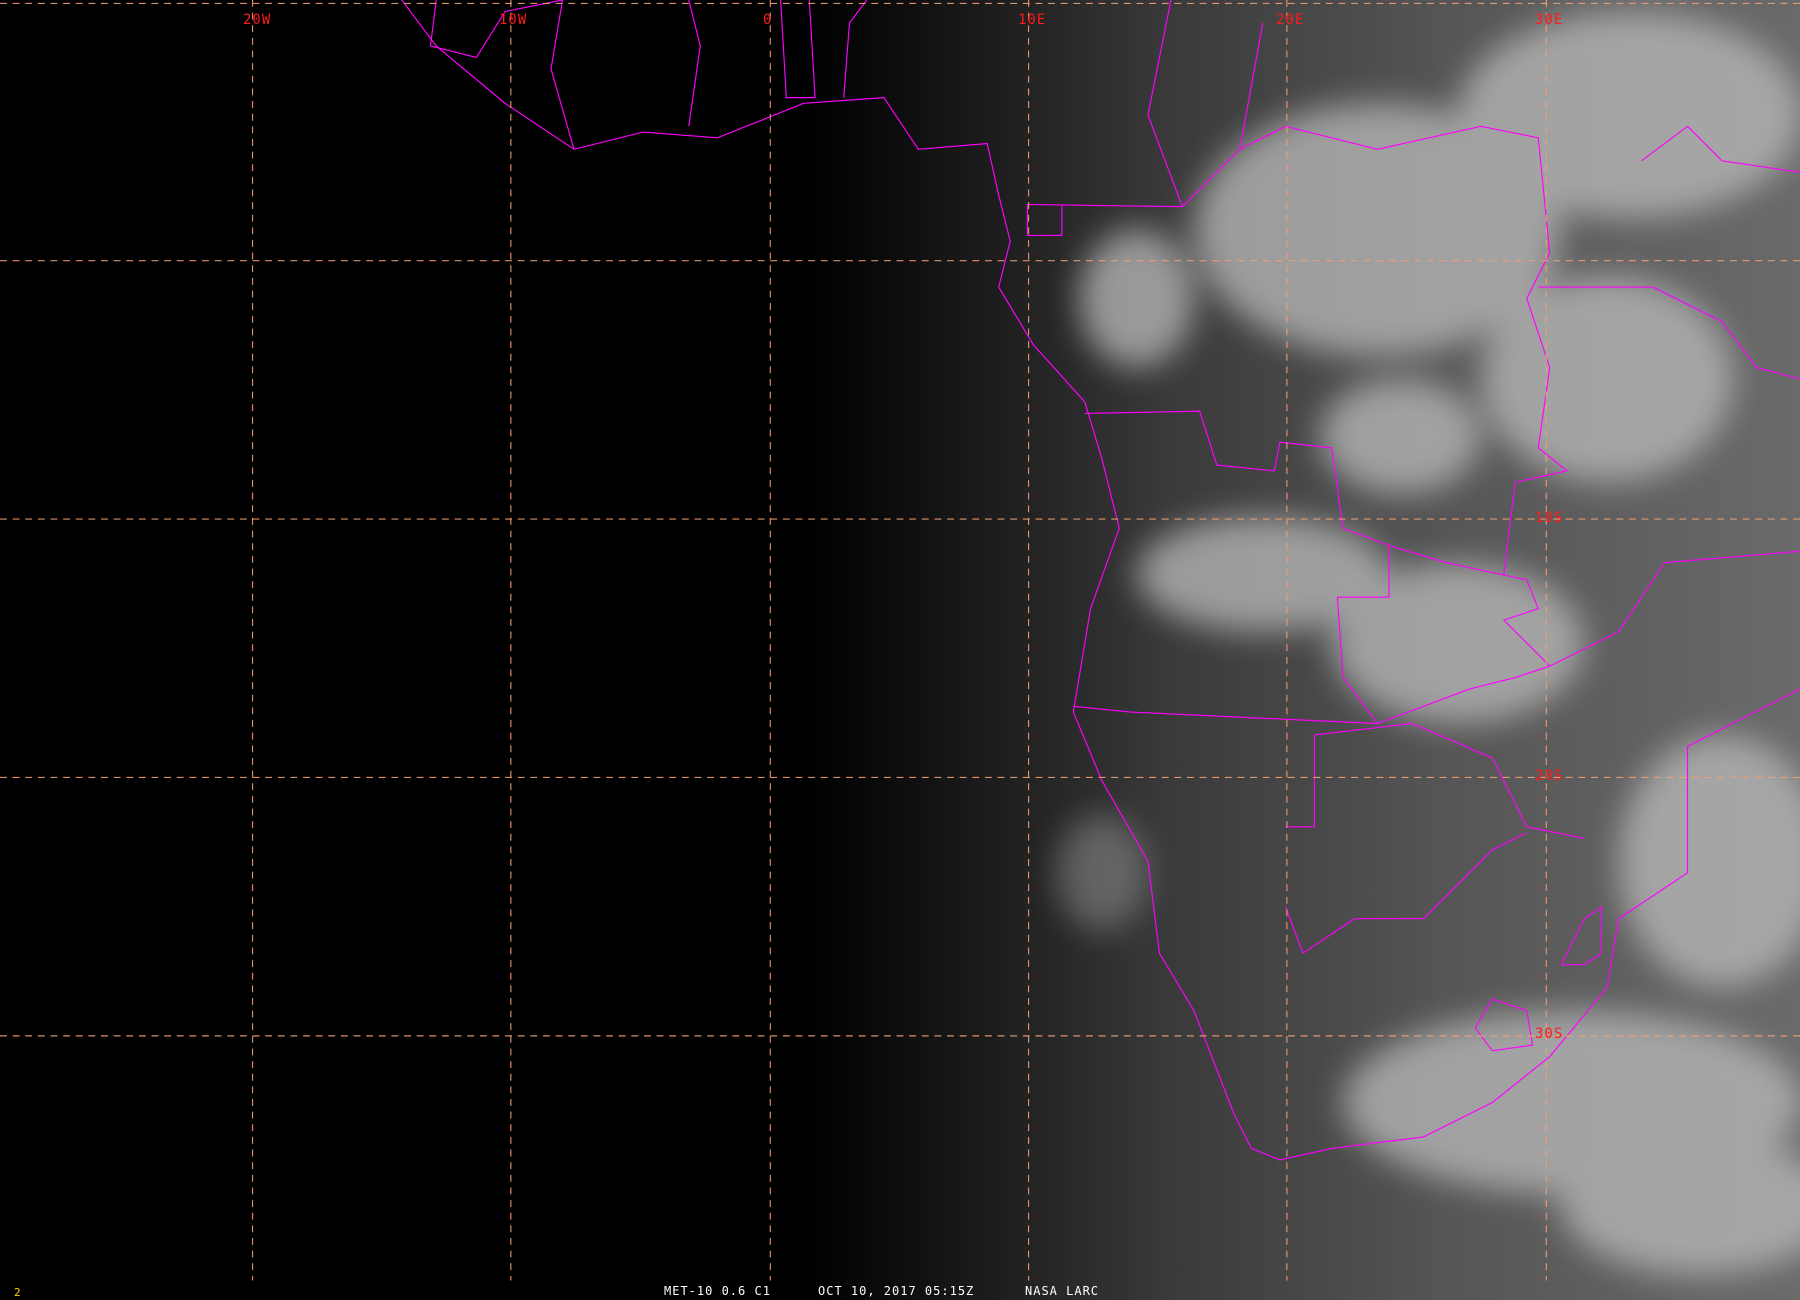  Describe the element at coordinates (896, 1291) in the screenshot. I see `image-datetime: OCT 10, 2017 05:15Z` at that location.